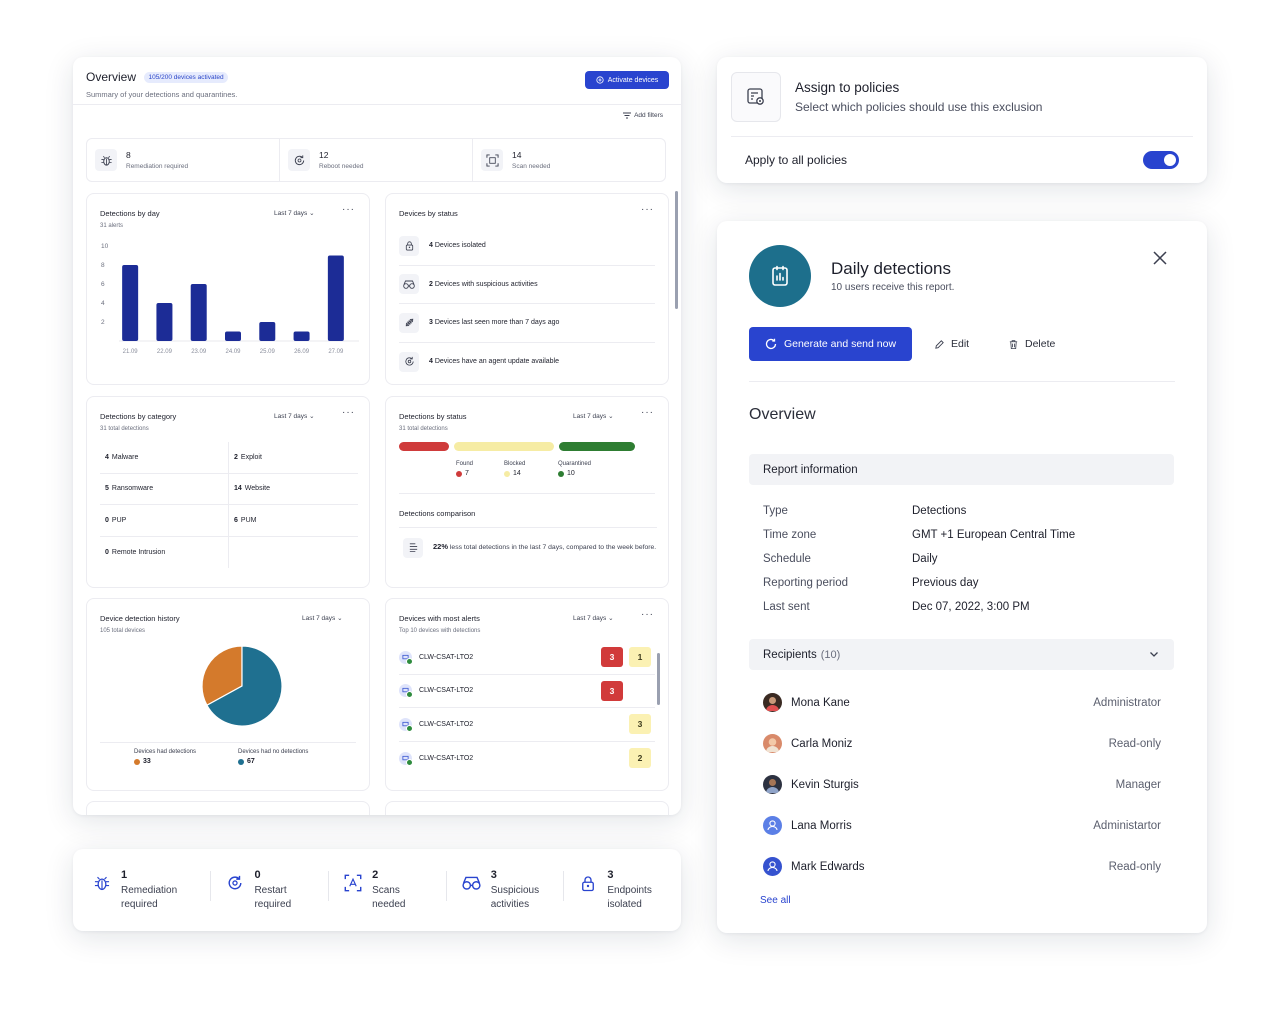 The image size is (1280, 1022). What do you see at coordinates (527, 246) in the screenshot?
I see `list-item: 4 Devices isolated` at bounding box center [527, 246].